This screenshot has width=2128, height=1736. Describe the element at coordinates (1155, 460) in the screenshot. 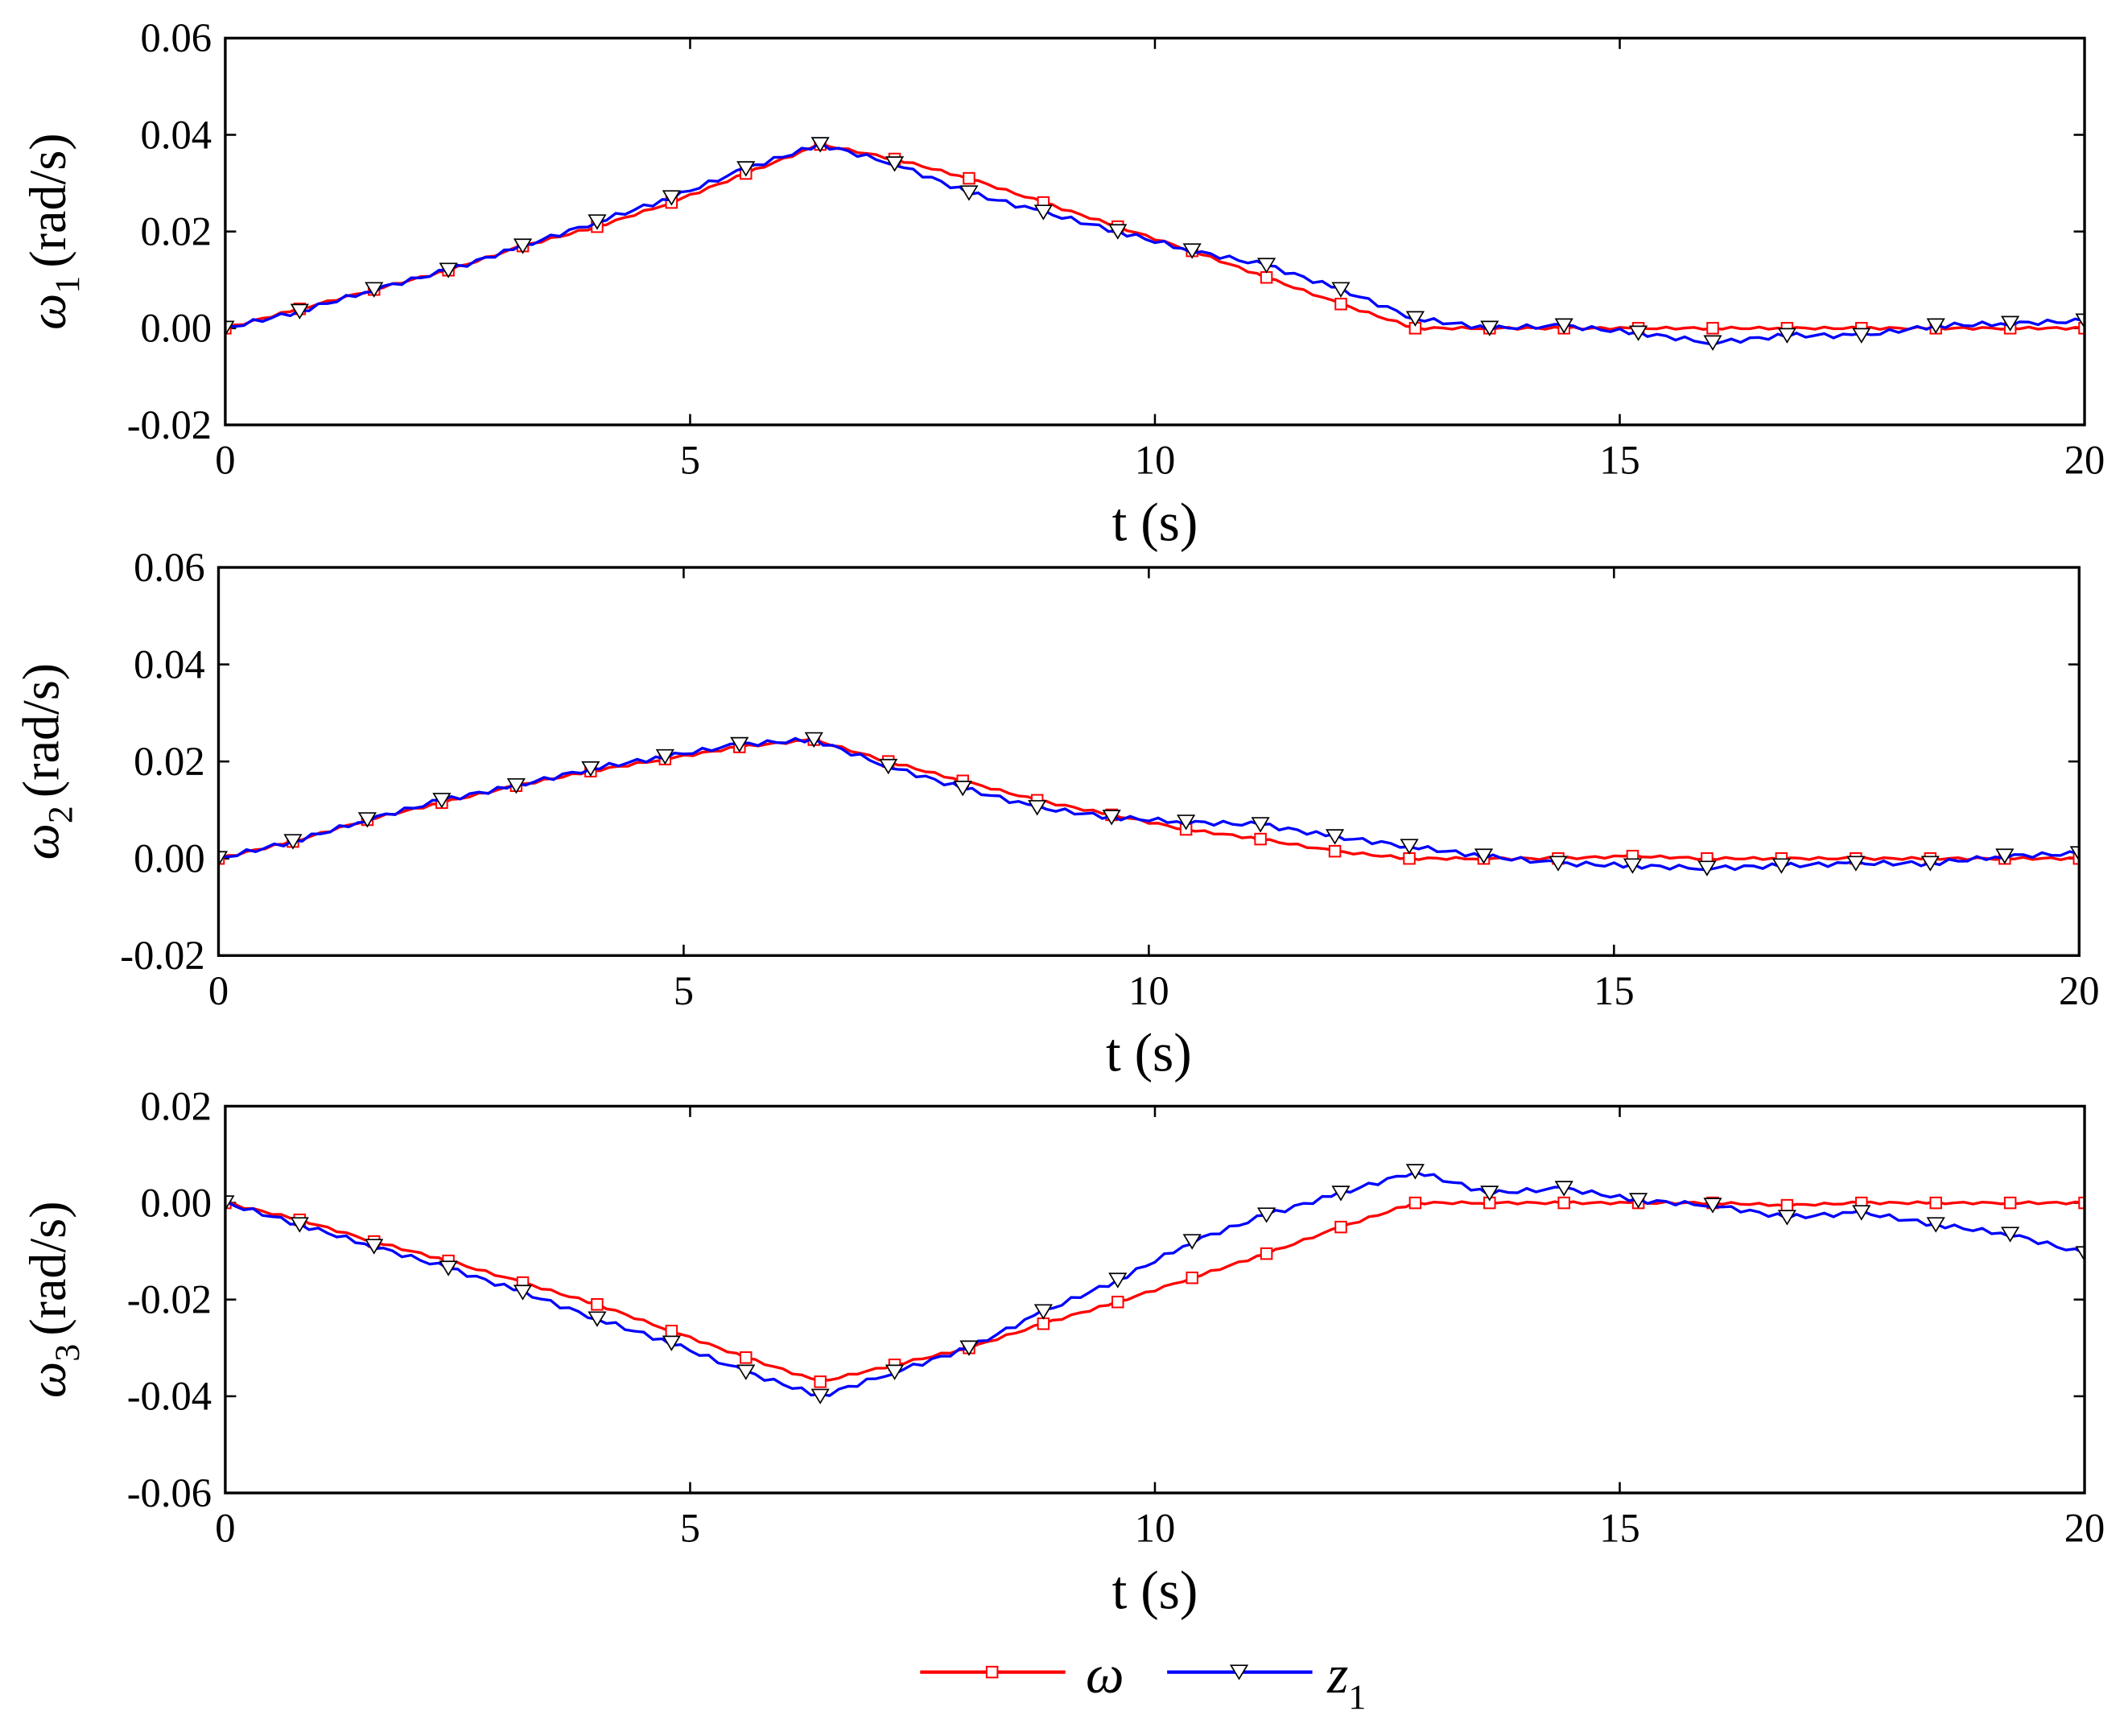

I see `x-tick-label: 10` at that location.